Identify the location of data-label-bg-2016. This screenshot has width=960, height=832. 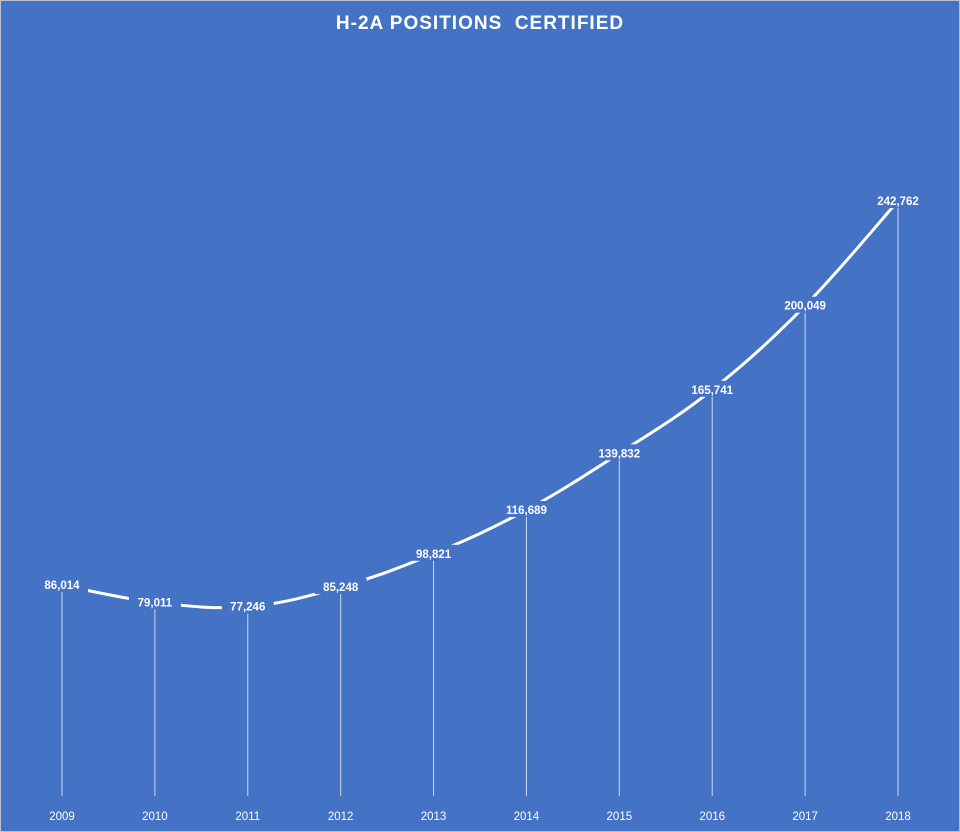
(712, 388).